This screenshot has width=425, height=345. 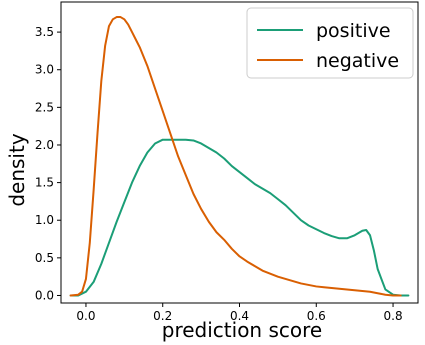 What do you see at coordinates (44, 220) in the screenshot?
I see `y-tick-label: 1.0` at bounding box center [44, 220].